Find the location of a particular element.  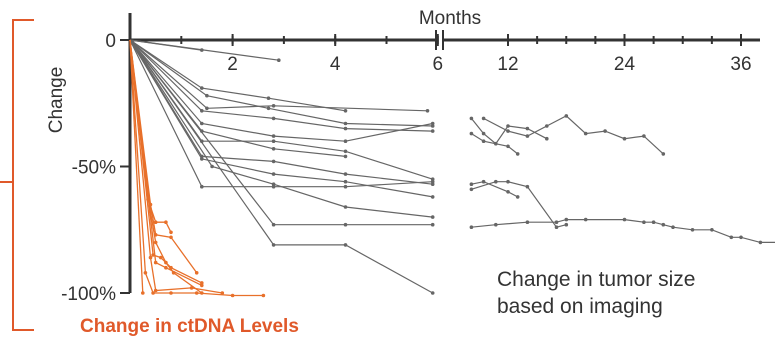

y-tick-label: 0 is located at coordinates (110, 41).